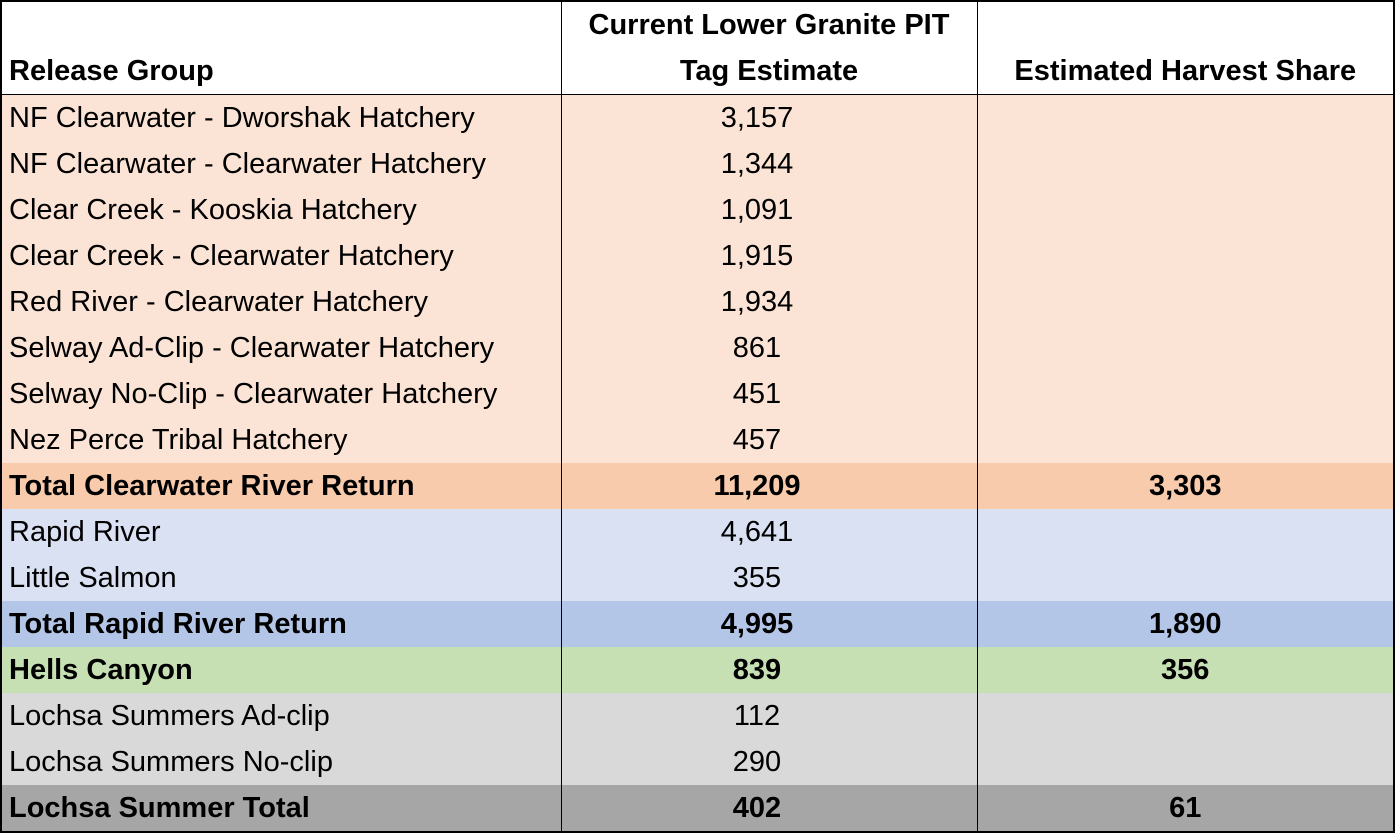 The image size is (1395, 833). What do you see at coordinates (769, 486) in the screenshot?
I see `pit-estimate-cell: 11,209` at bounding box center [769, 486].